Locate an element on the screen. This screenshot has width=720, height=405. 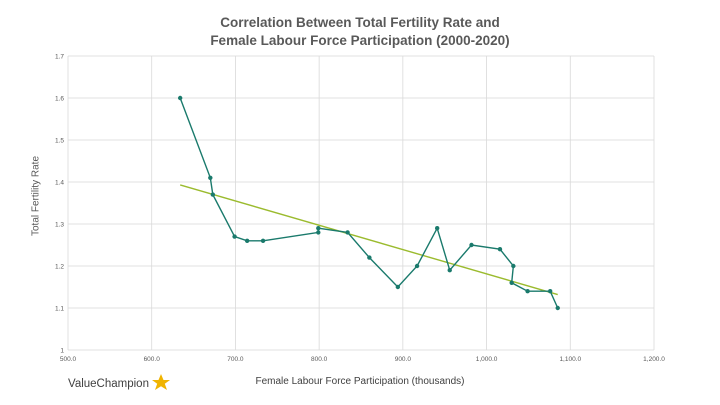
x-tick-label: 1,200.0 is located at coordinates (654, 359).